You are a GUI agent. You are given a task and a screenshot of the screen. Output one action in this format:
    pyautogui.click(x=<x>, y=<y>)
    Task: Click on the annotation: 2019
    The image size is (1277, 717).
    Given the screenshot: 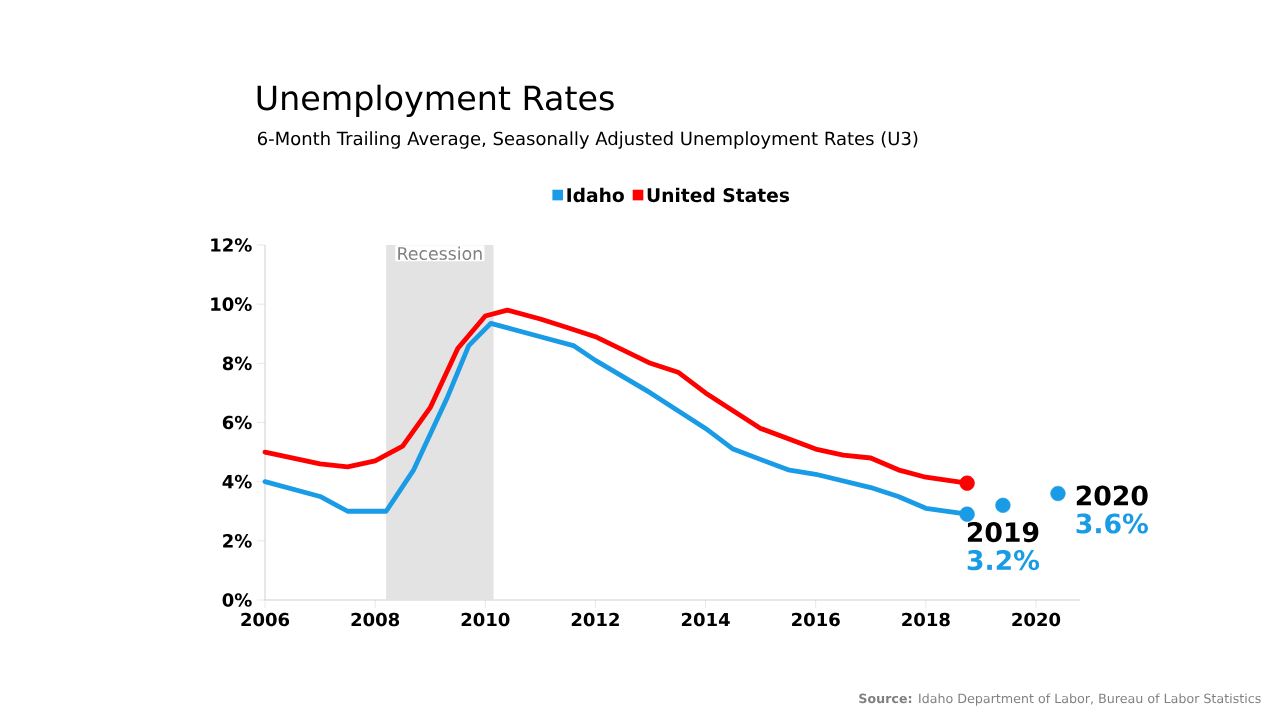 What is the action you would take?
    pyautogui.click(x=1003, y=532)
    